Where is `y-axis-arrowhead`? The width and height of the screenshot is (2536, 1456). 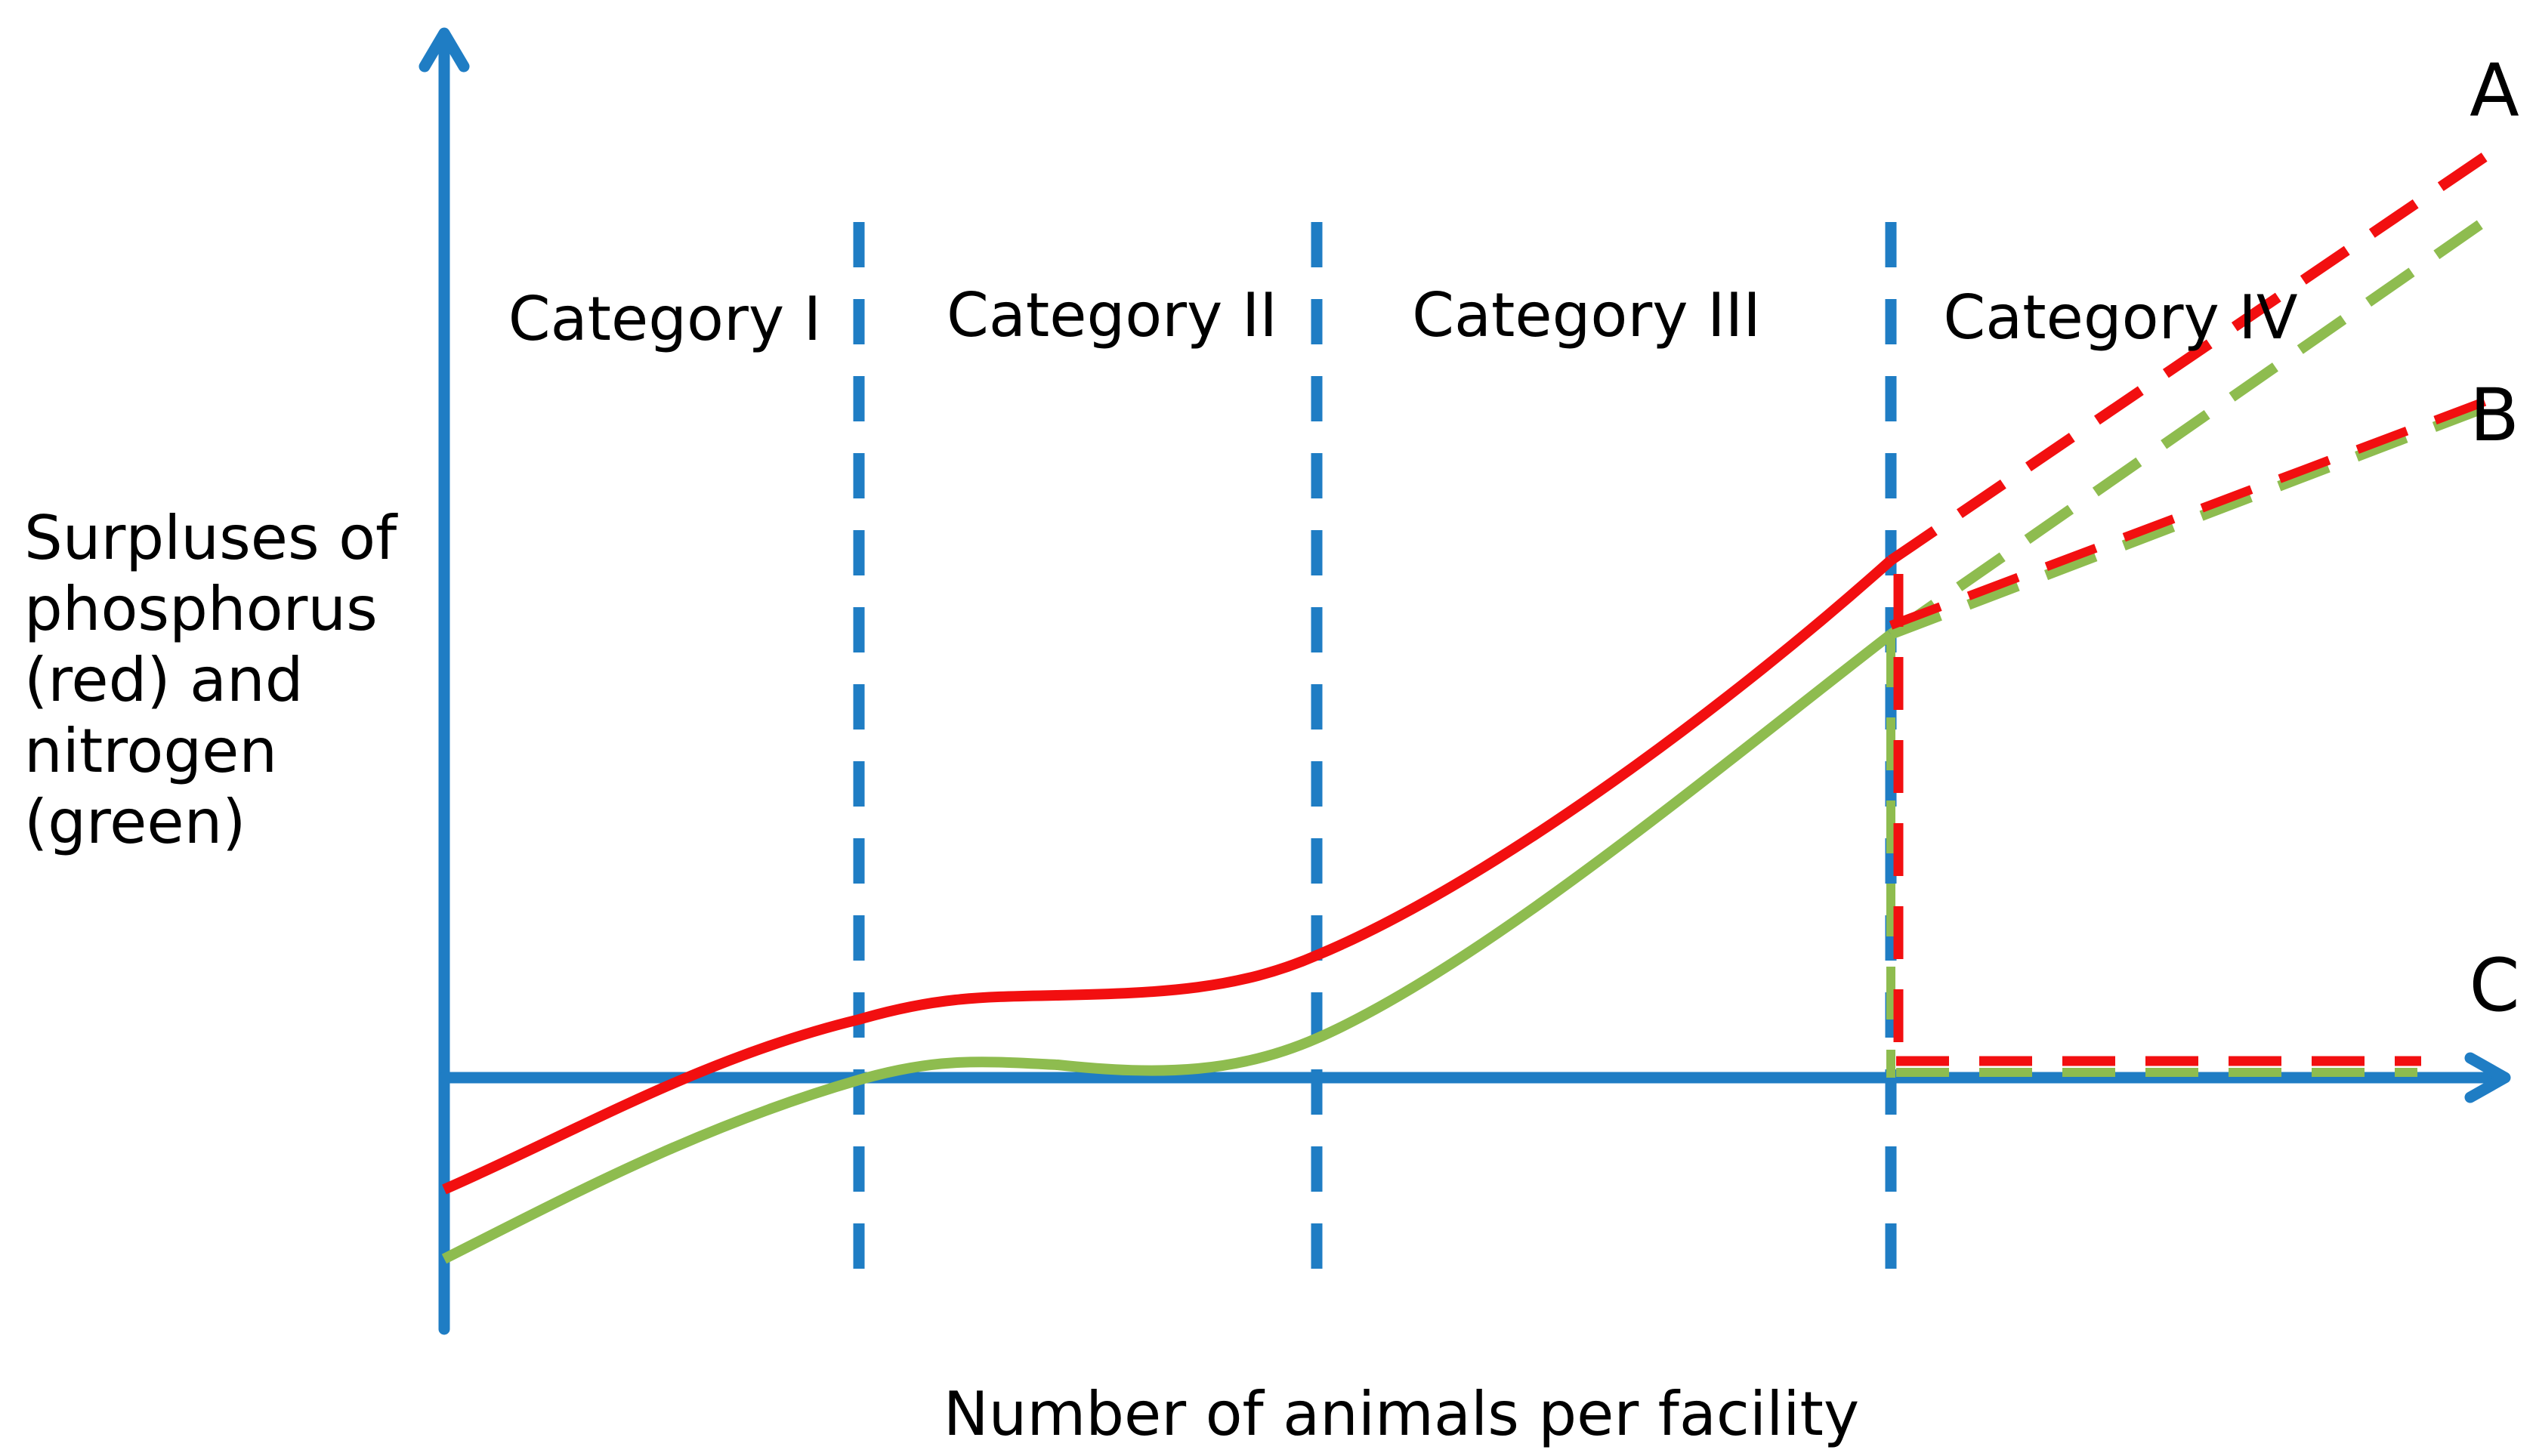 y-axis-arrowhead is located at coordinates (444, 49).